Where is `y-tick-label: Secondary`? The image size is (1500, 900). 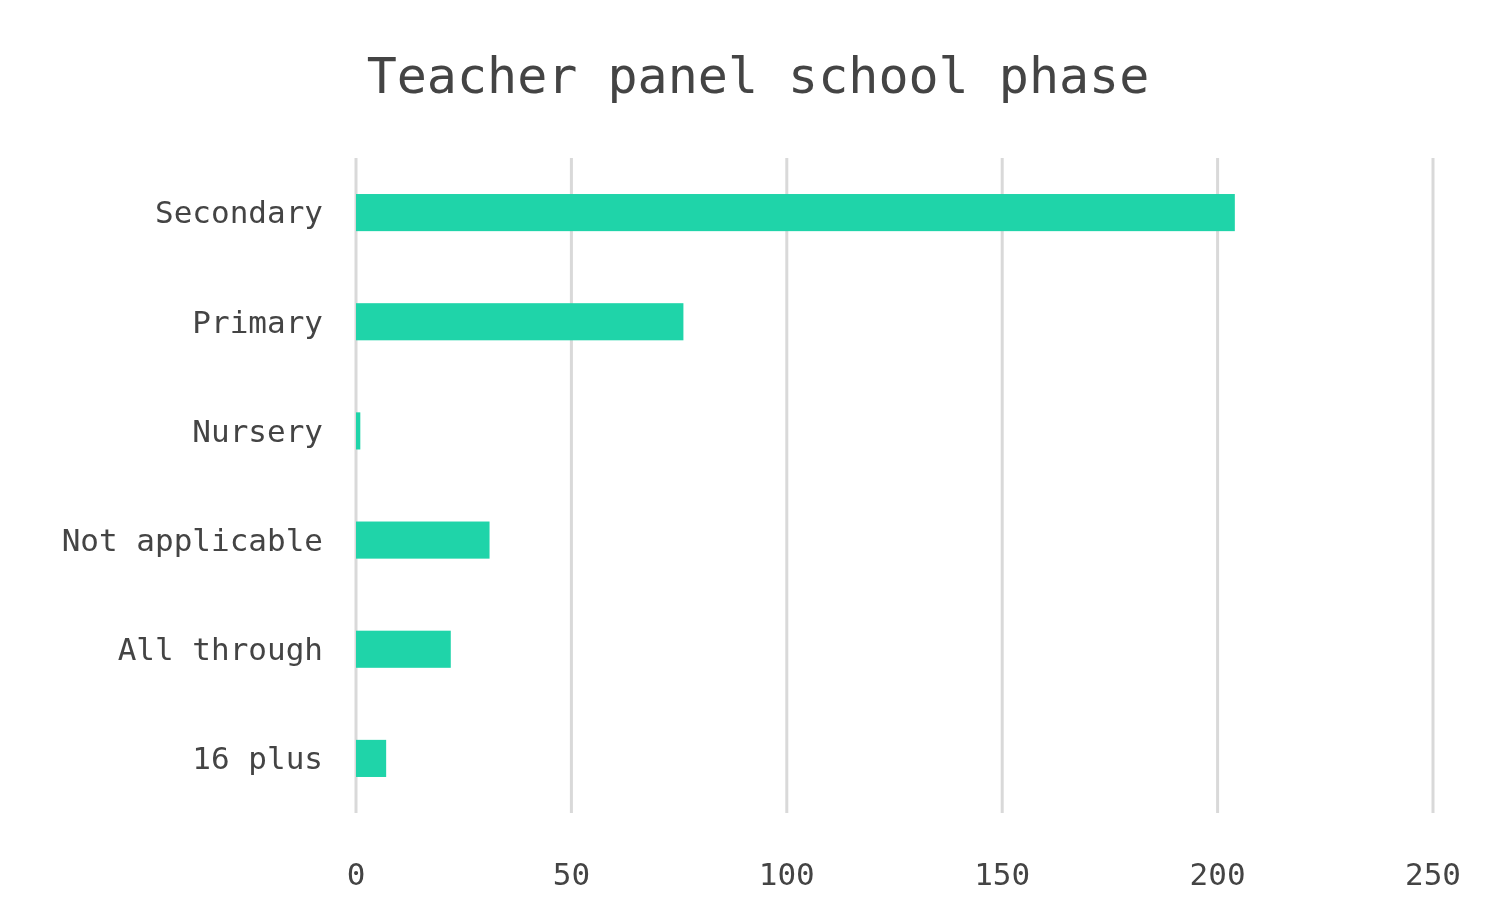
y-tick-label: Secondary is located at coordinates (239, 212).